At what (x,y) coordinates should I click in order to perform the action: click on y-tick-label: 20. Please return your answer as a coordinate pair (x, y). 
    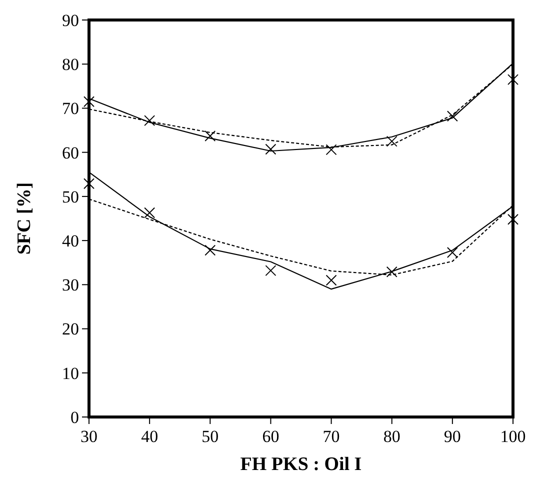
    Looking at the image, I should click on (70, 329).